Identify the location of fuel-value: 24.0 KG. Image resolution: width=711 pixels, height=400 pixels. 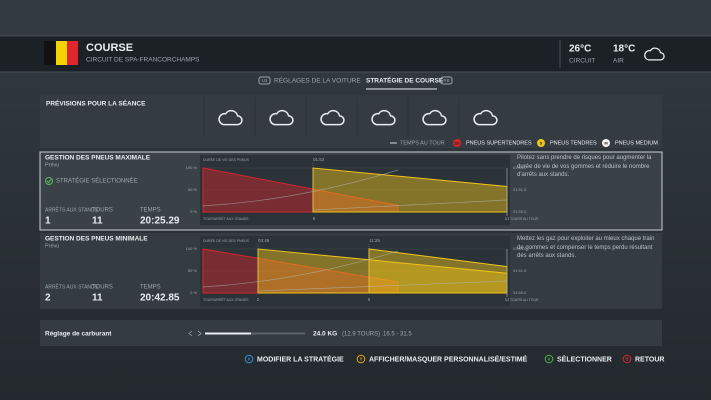
(325, 334).